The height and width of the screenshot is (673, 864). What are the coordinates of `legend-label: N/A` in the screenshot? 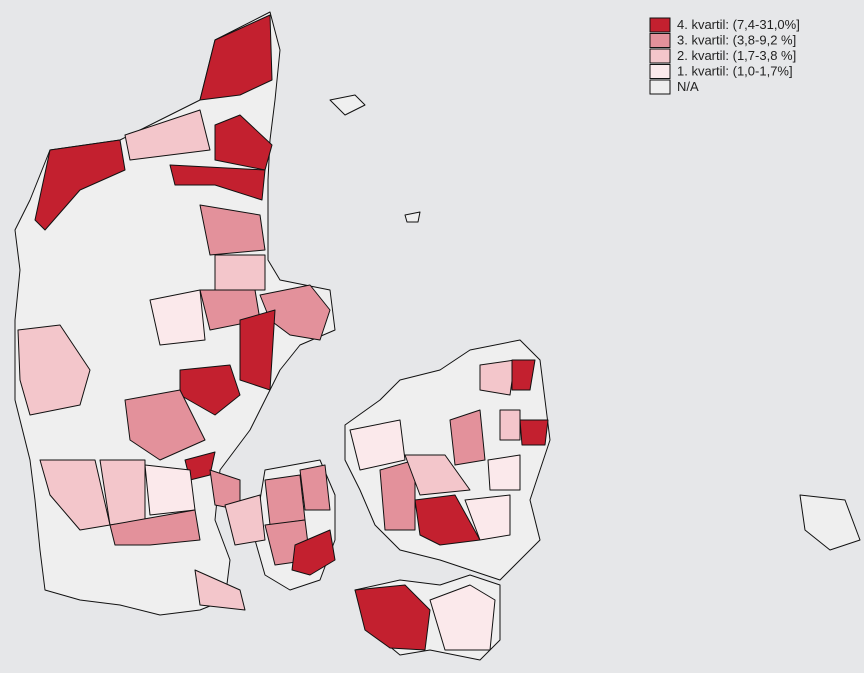 It's located at (688, 86).